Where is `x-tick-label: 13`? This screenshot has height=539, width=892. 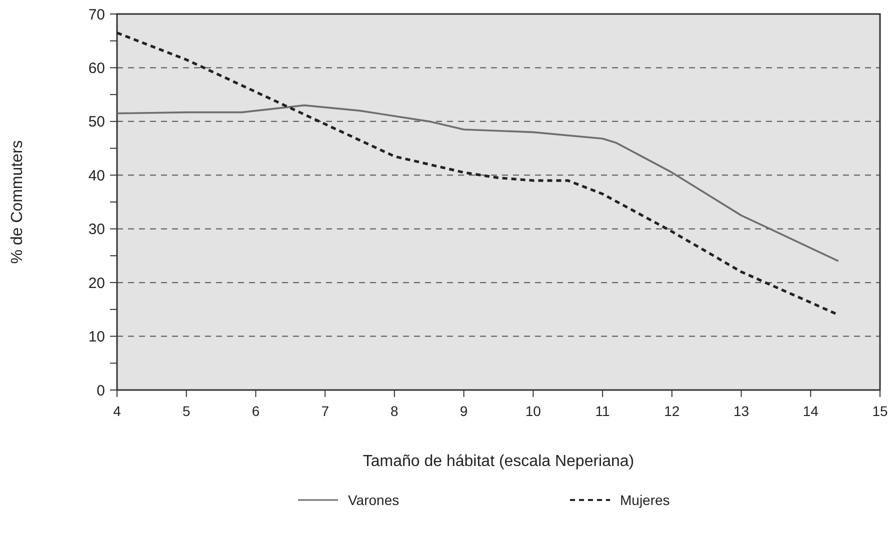
x-tick-label: 13 is located at coordinates (741, 411).